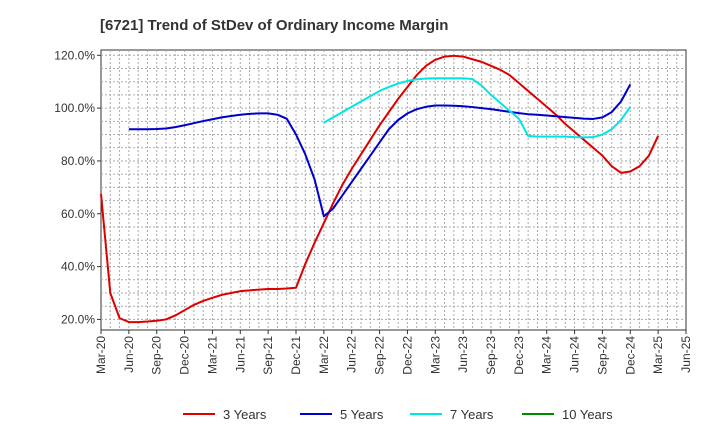  I want to click on x-tick-label: Dec-20, so click(185, 355).